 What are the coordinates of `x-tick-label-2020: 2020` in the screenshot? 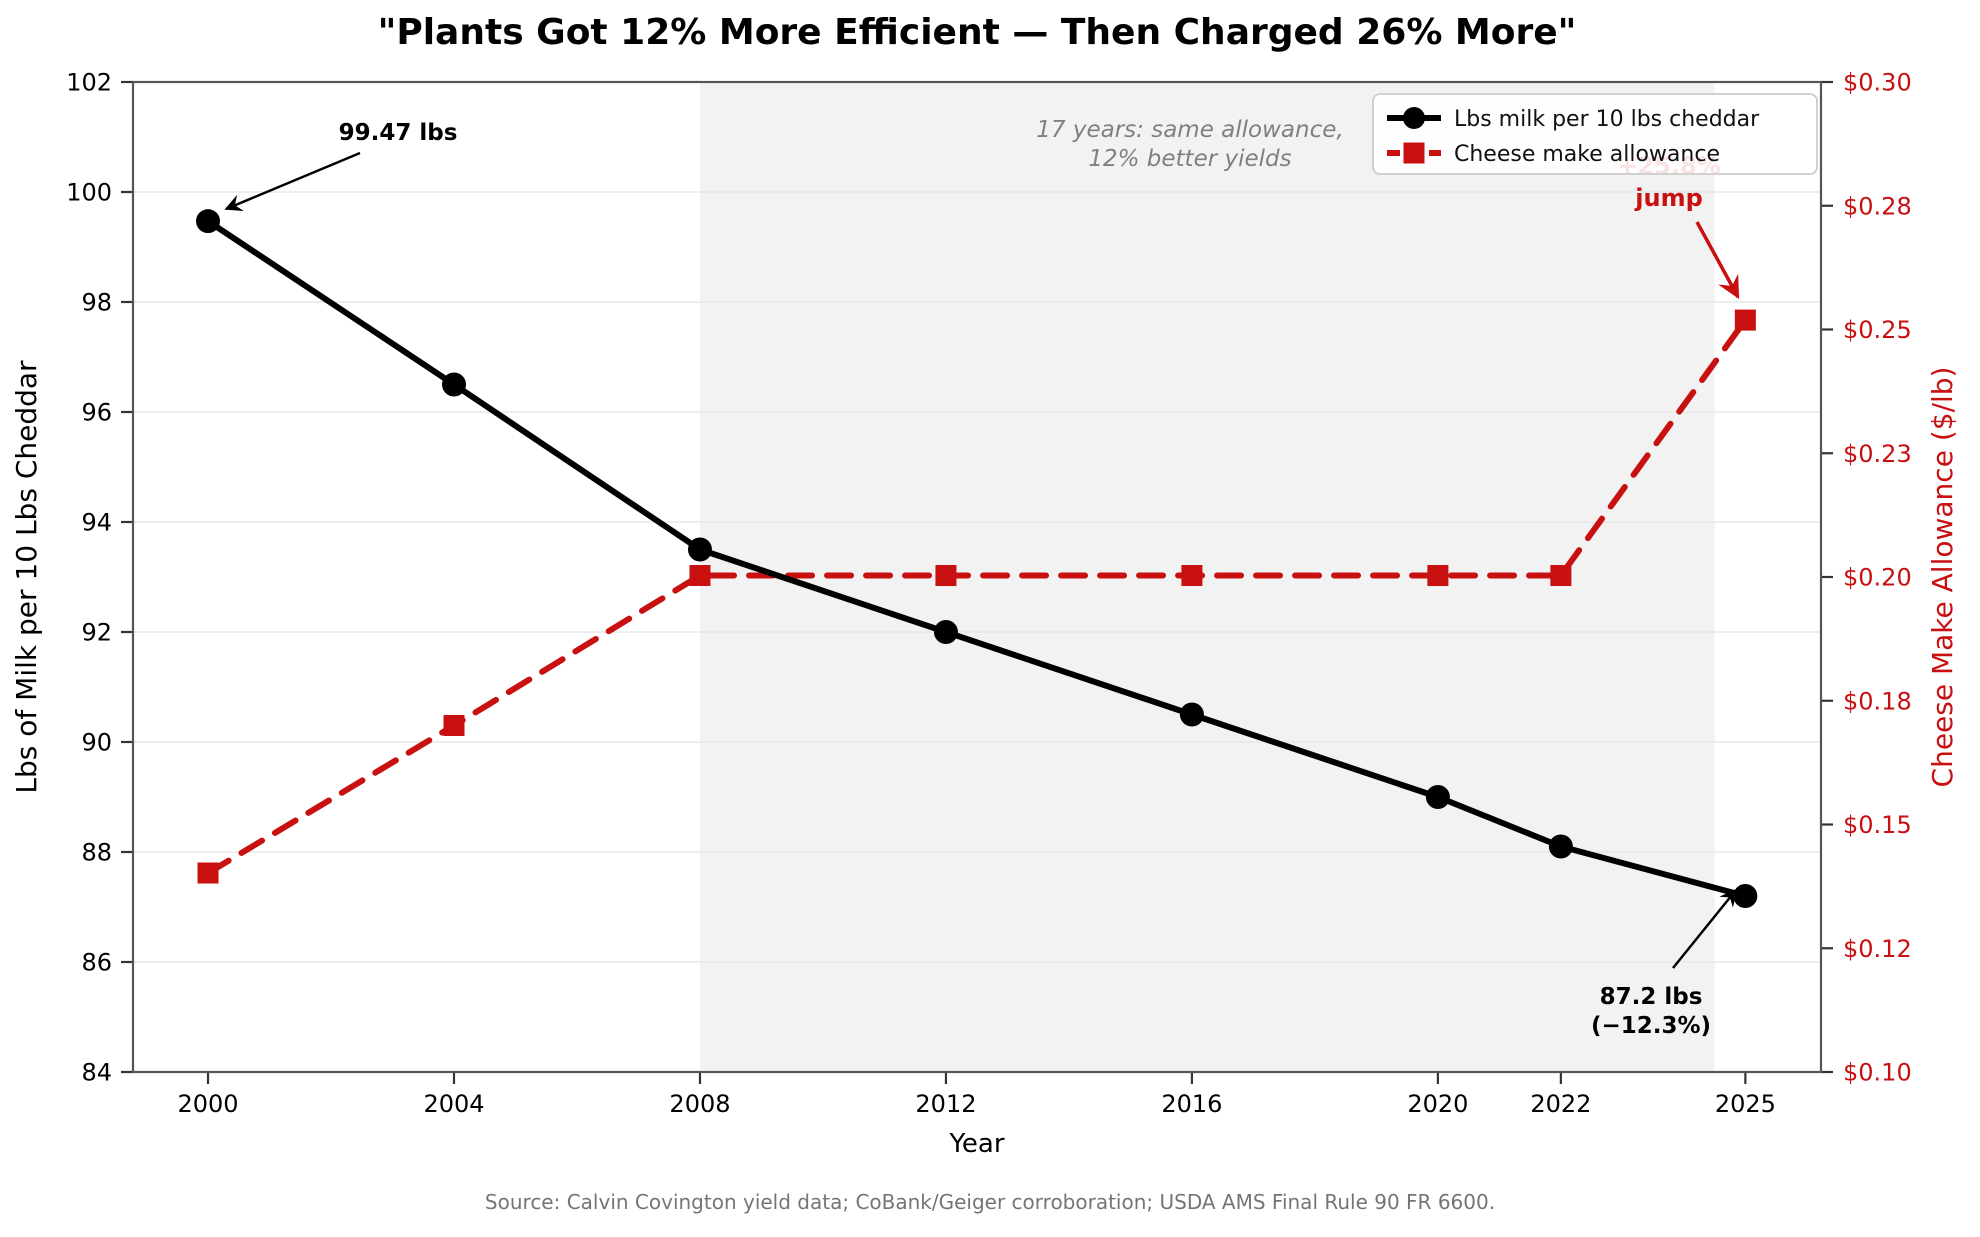 It's located at (1437, 1104).